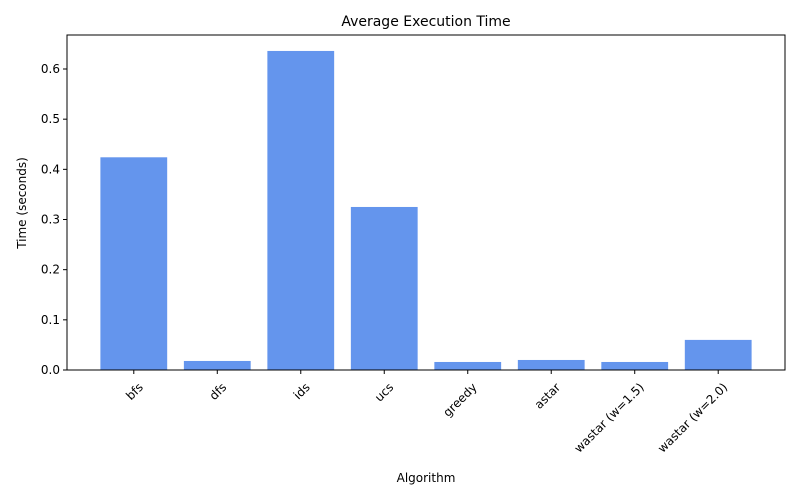 The width and height of the screenshot is (800, 504). Describe the element at coordinates (468, 365) in the screenshot. I see `bar-greedy` at that location.